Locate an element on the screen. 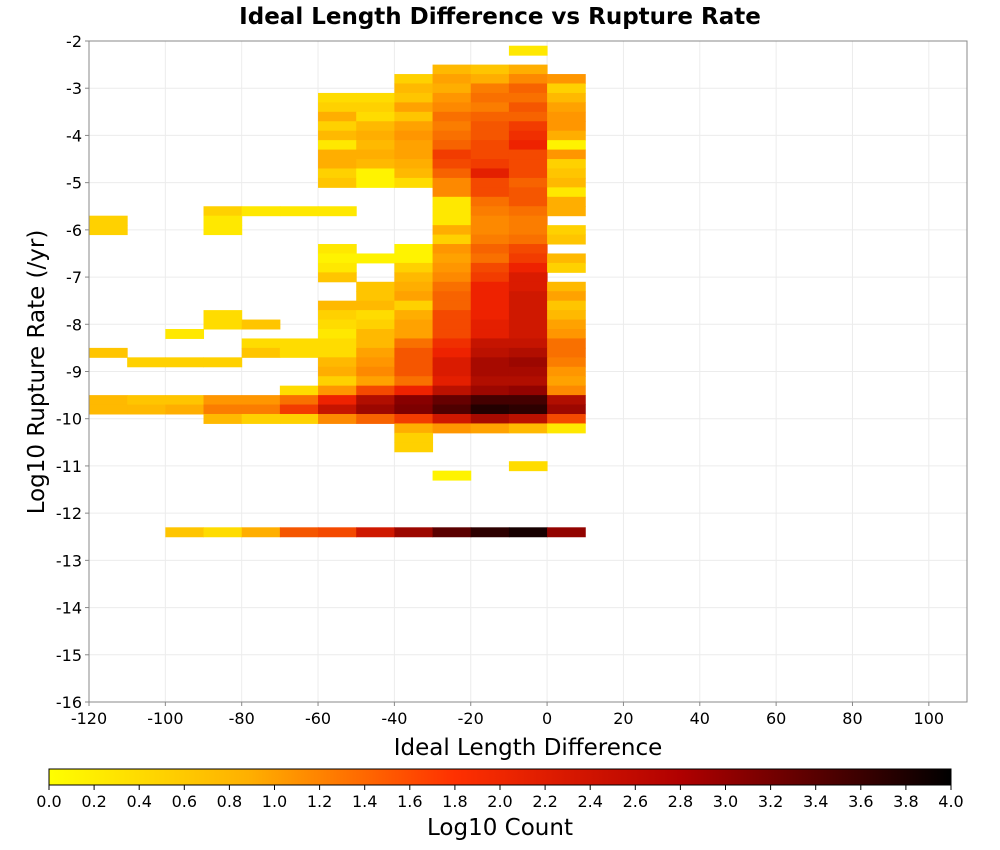 This screenshot has height=850, width=1000. x-tick-label: 0 is located at coordinates (547, 718).